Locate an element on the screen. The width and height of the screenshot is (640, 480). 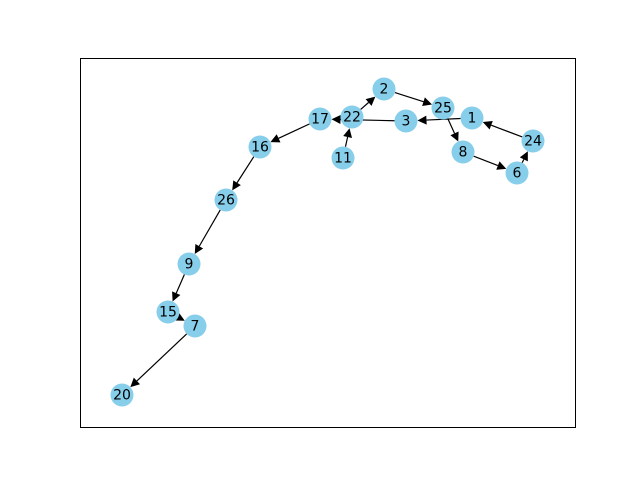
node-11: 11 is located at coordinates (343, 158).